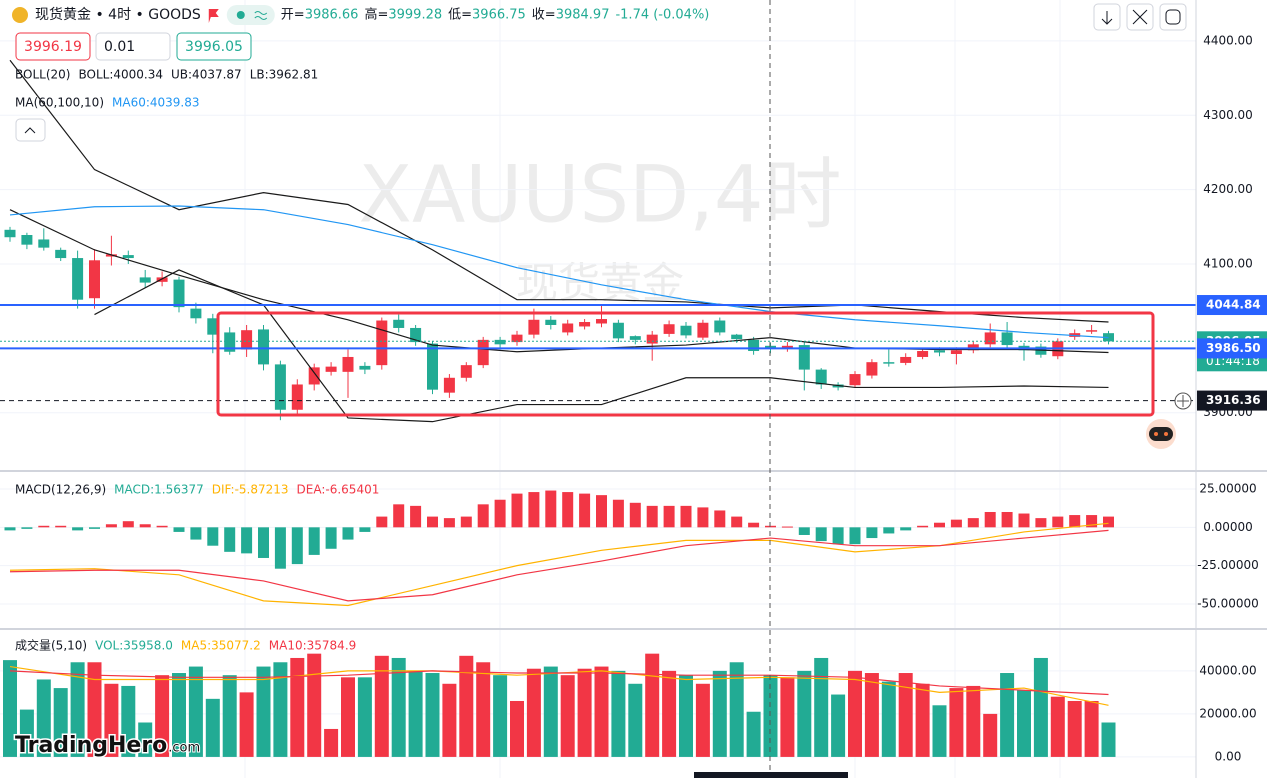 Image resolution: width=1267 pixels, height=778 pixels. Describe the element at coordinates (214, 46) in the screenshot. I see `buy-box` at that location.